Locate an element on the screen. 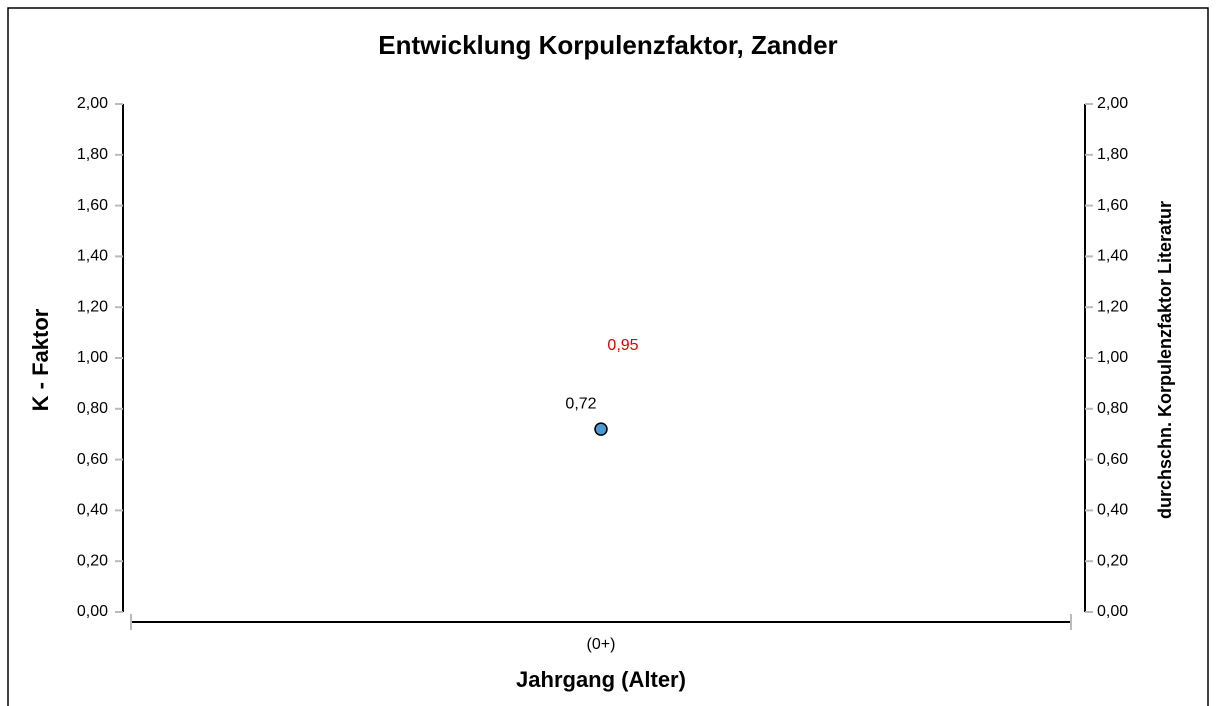  y2-tick-label: 0,20 is located at coordinates (1112, 560).